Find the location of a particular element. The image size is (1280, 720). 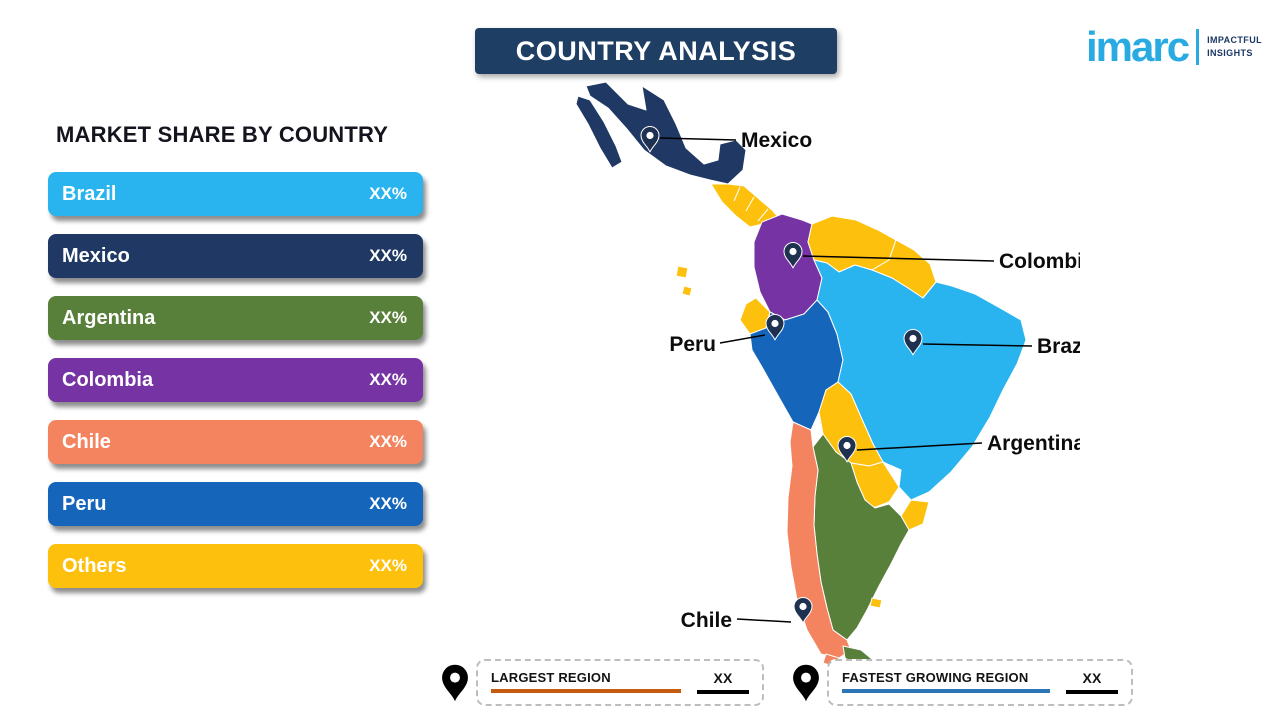

market-share-bar-brazil: Brazil XX% is located at coordinates (235, 194).